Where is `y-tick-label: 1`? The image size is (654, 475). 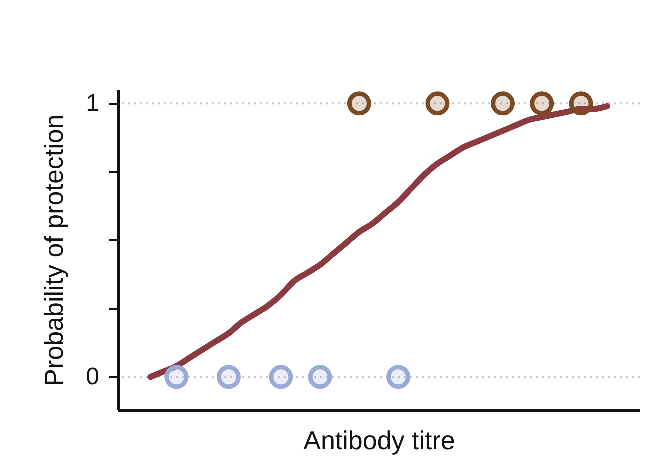 y-tick-label: 1 is located at coordinates (93, 104).